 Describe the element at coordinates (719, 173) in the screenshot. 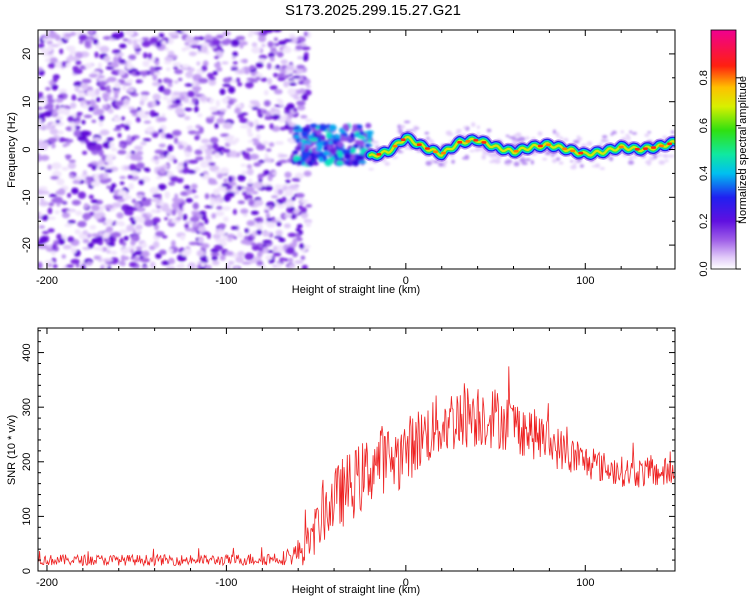

I see `colorbar-ticks: 0.0 0.2 0.4 0.6 0.8` at that location.